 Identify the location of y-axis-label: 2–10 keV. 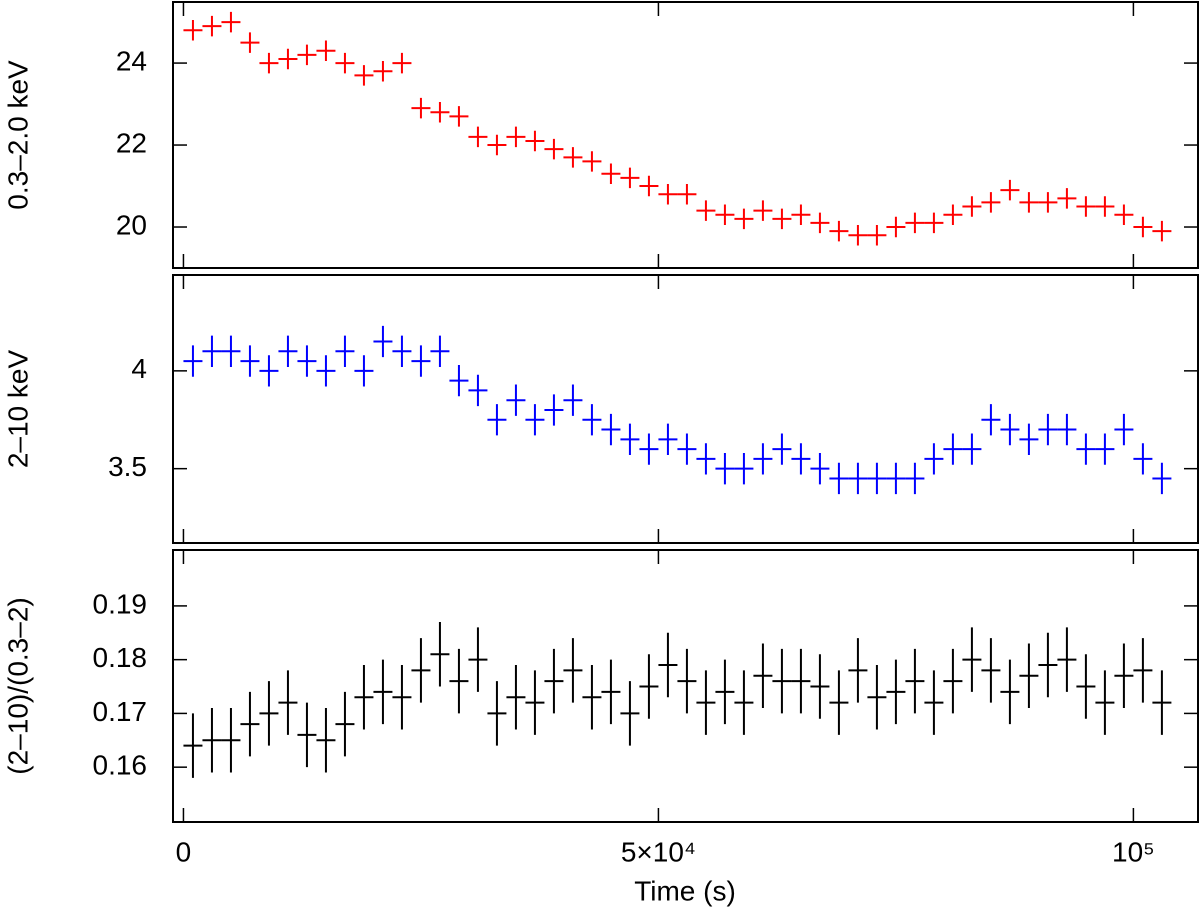
(17, 409).